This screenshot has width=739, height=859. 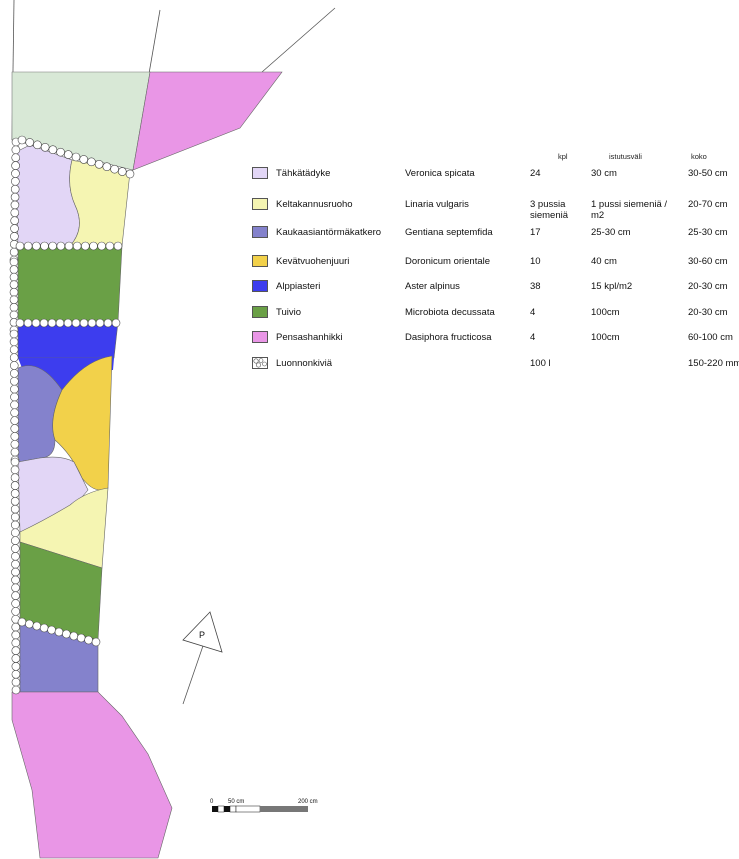 What do you see at coordinates (202, 635) in the screenshot?
I see `north-arrow-label: P` at bounding box center [202, 635].